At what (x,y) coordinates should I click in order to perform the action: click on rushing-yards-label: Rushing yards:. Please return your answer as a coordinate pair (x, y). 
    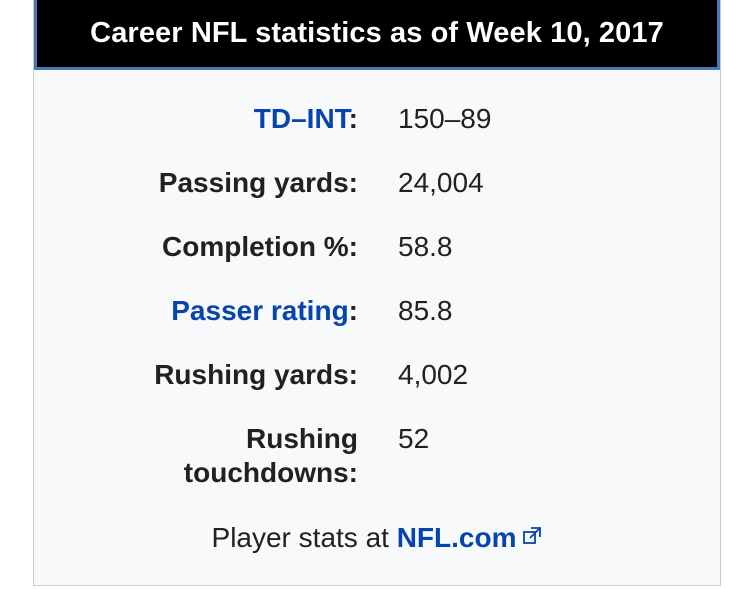
    Looking at the image, I should click on (256, 374).